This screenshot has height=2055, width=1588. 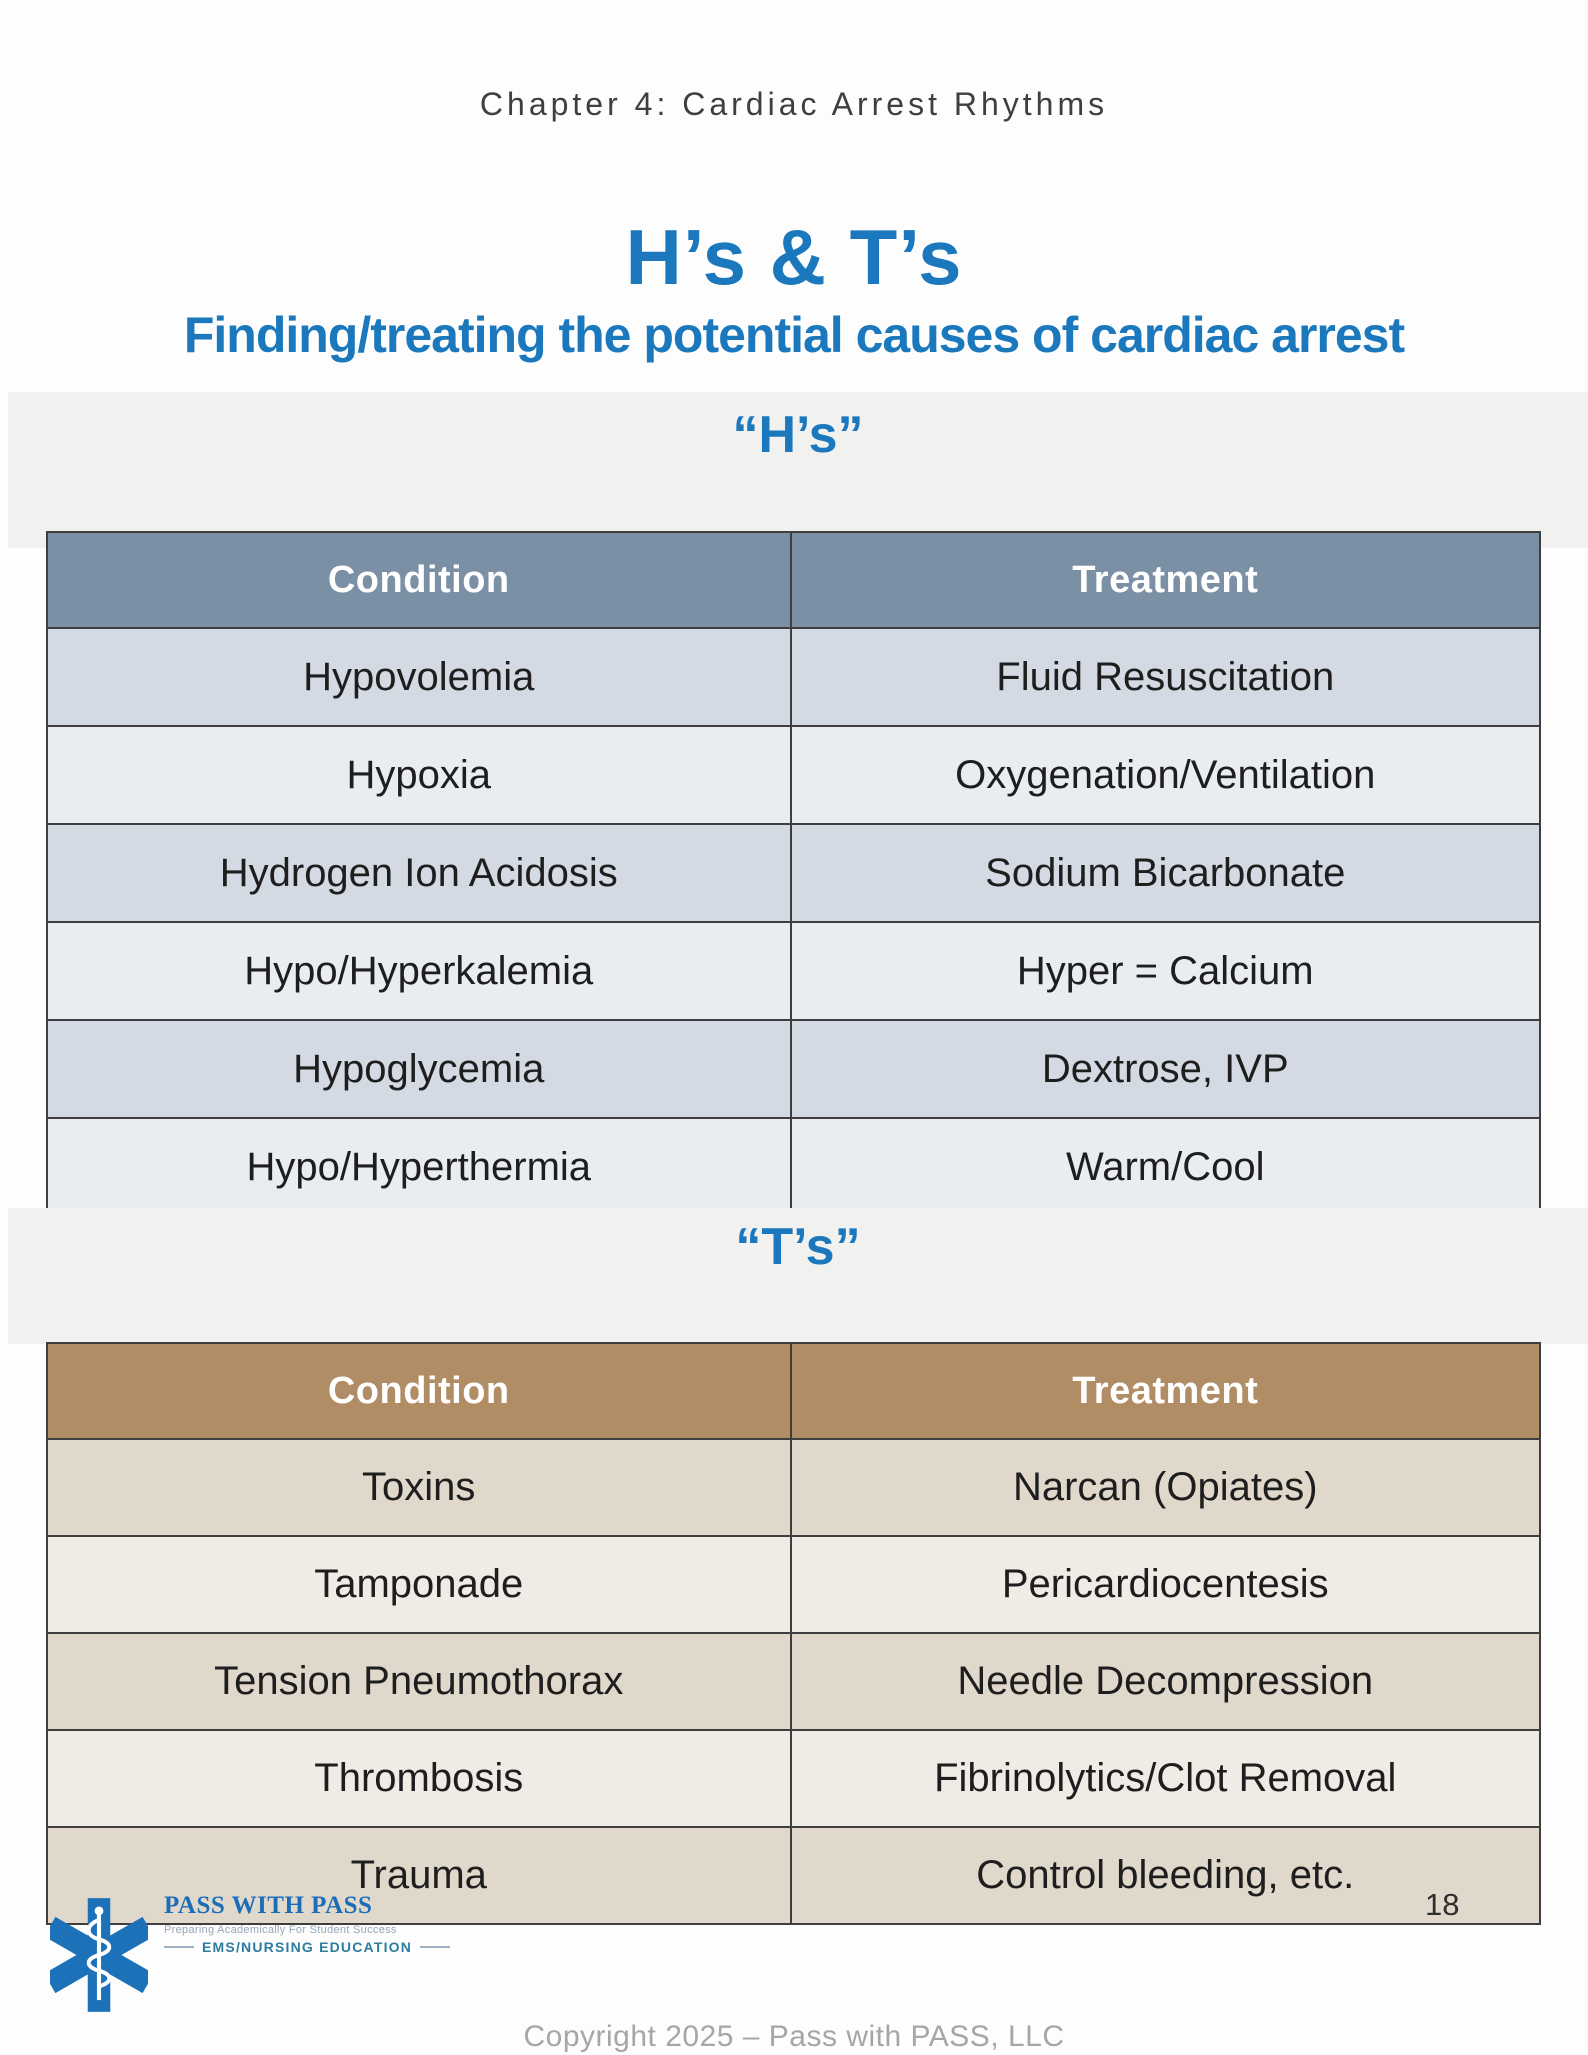 I want to click on hs-section-heading: “H’s”, so click(x=798, y=435).